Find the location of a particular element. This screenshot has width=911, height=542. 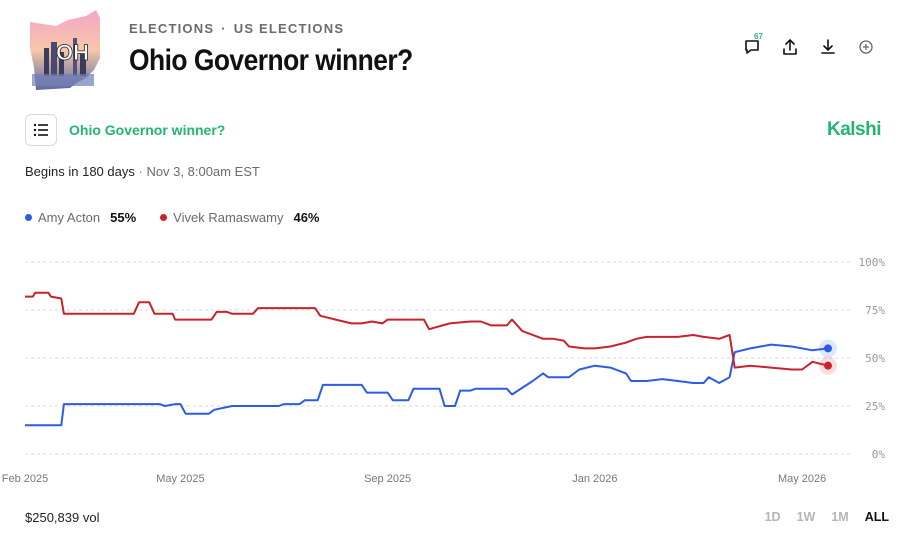

market-list-button is located at coordinates (41, 130).